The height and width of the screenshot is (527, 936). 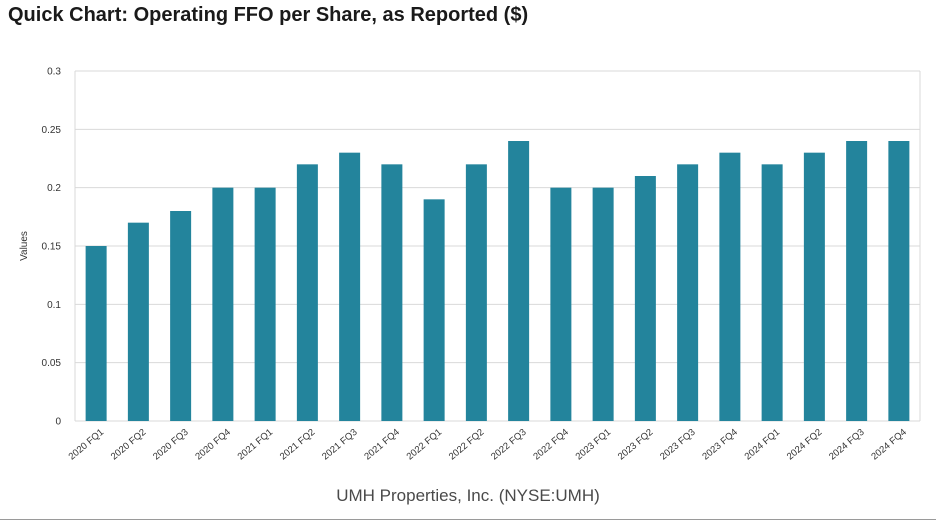 What do you see at coordinates (550, 445) in the screenshot?
I see `x-tick-label: 2022 FQ4` at bounding box center [550, 445].